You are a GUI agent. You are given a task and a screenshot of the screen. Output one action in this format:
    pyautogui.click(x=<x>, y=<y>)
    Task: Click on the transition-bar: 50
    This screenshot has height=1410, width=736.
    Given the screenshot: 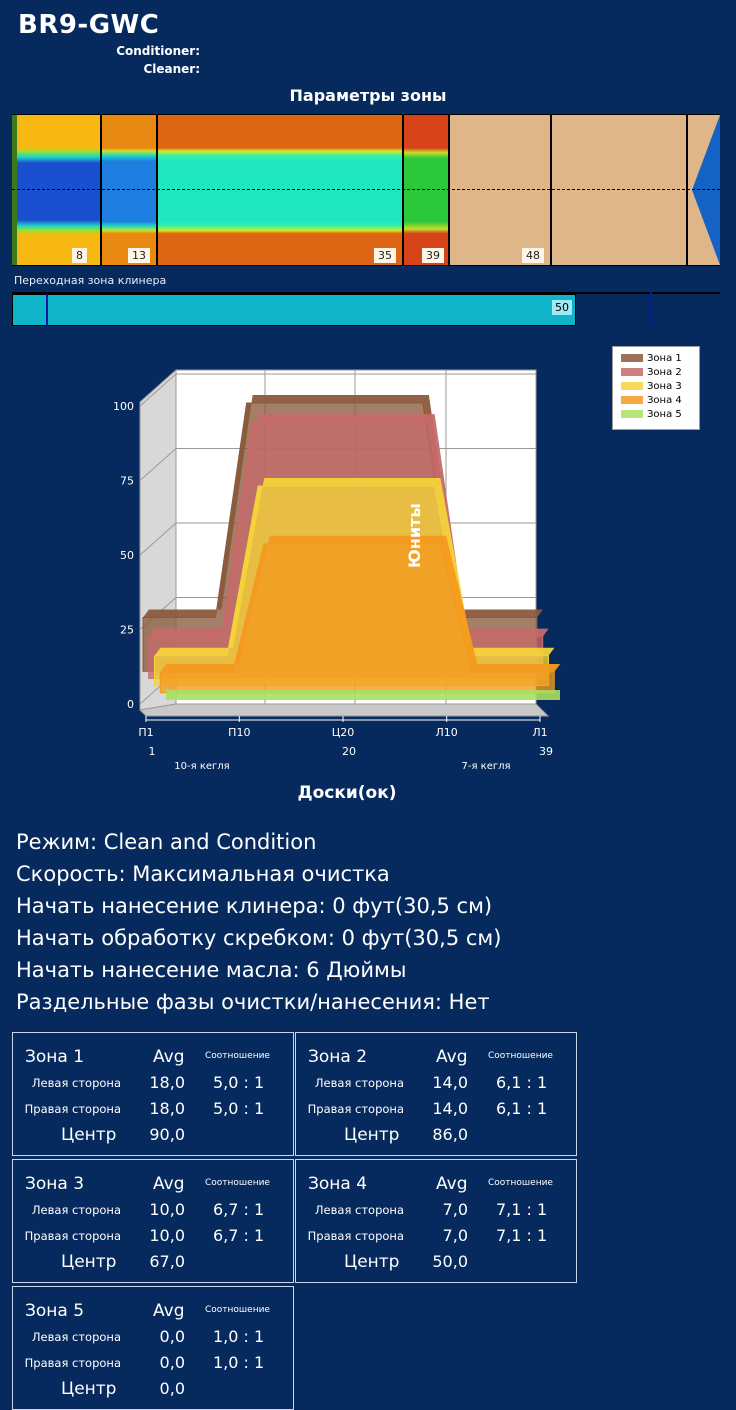 What is the action you would take?
    pyautogui.click(x=366, y=309)
    